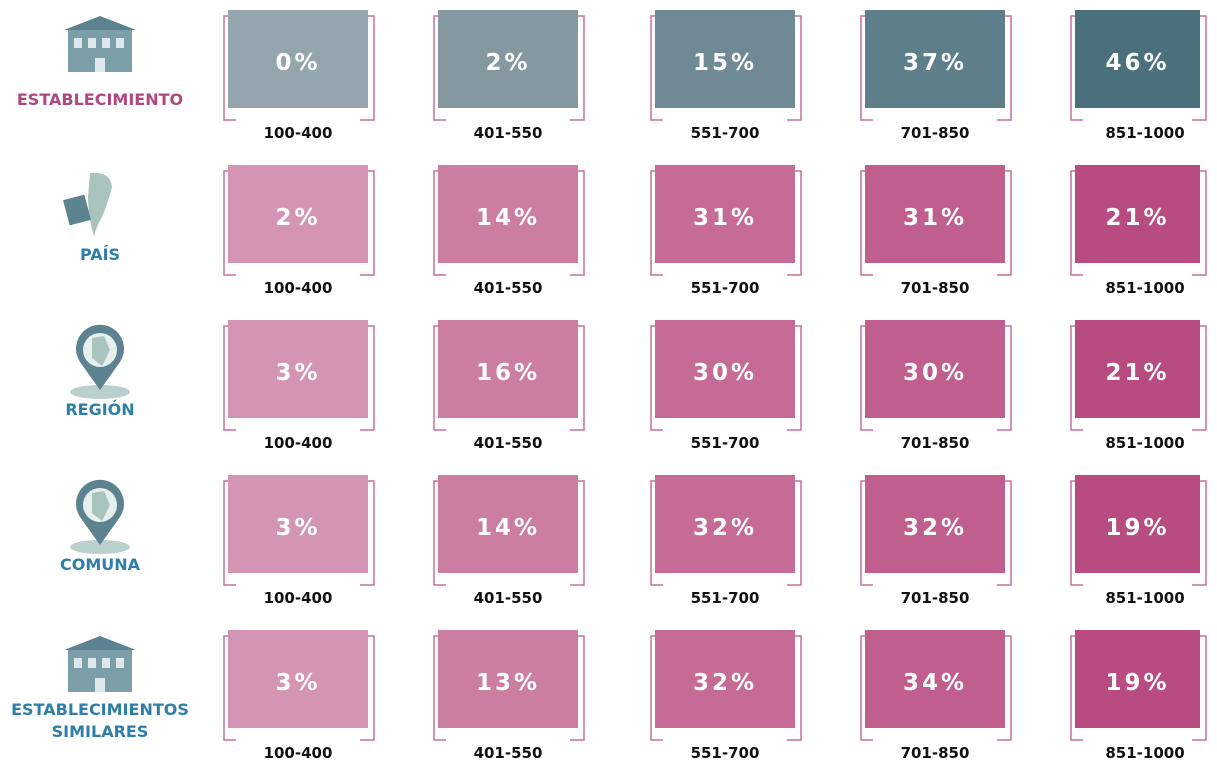 The width and height of the screenshot is (1217, 766). I want to click on percent-value: 46%, so click(1137, 63).